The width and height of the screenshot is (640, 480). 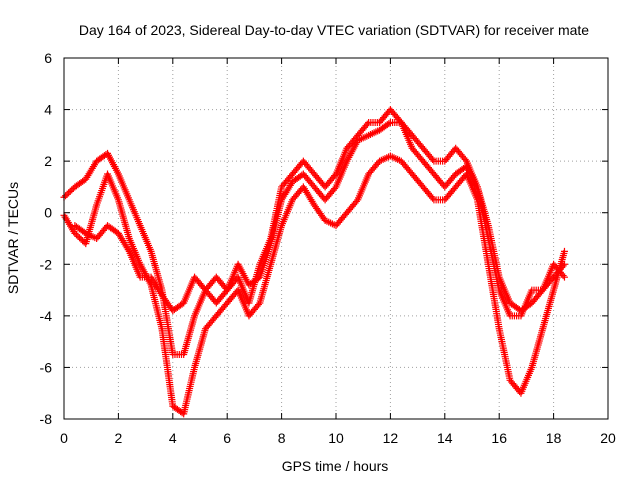 What do you see at coordinates (46, 419) in the screenshot?
I see `y-tick-label: -8` at bounding box center [46, 419].